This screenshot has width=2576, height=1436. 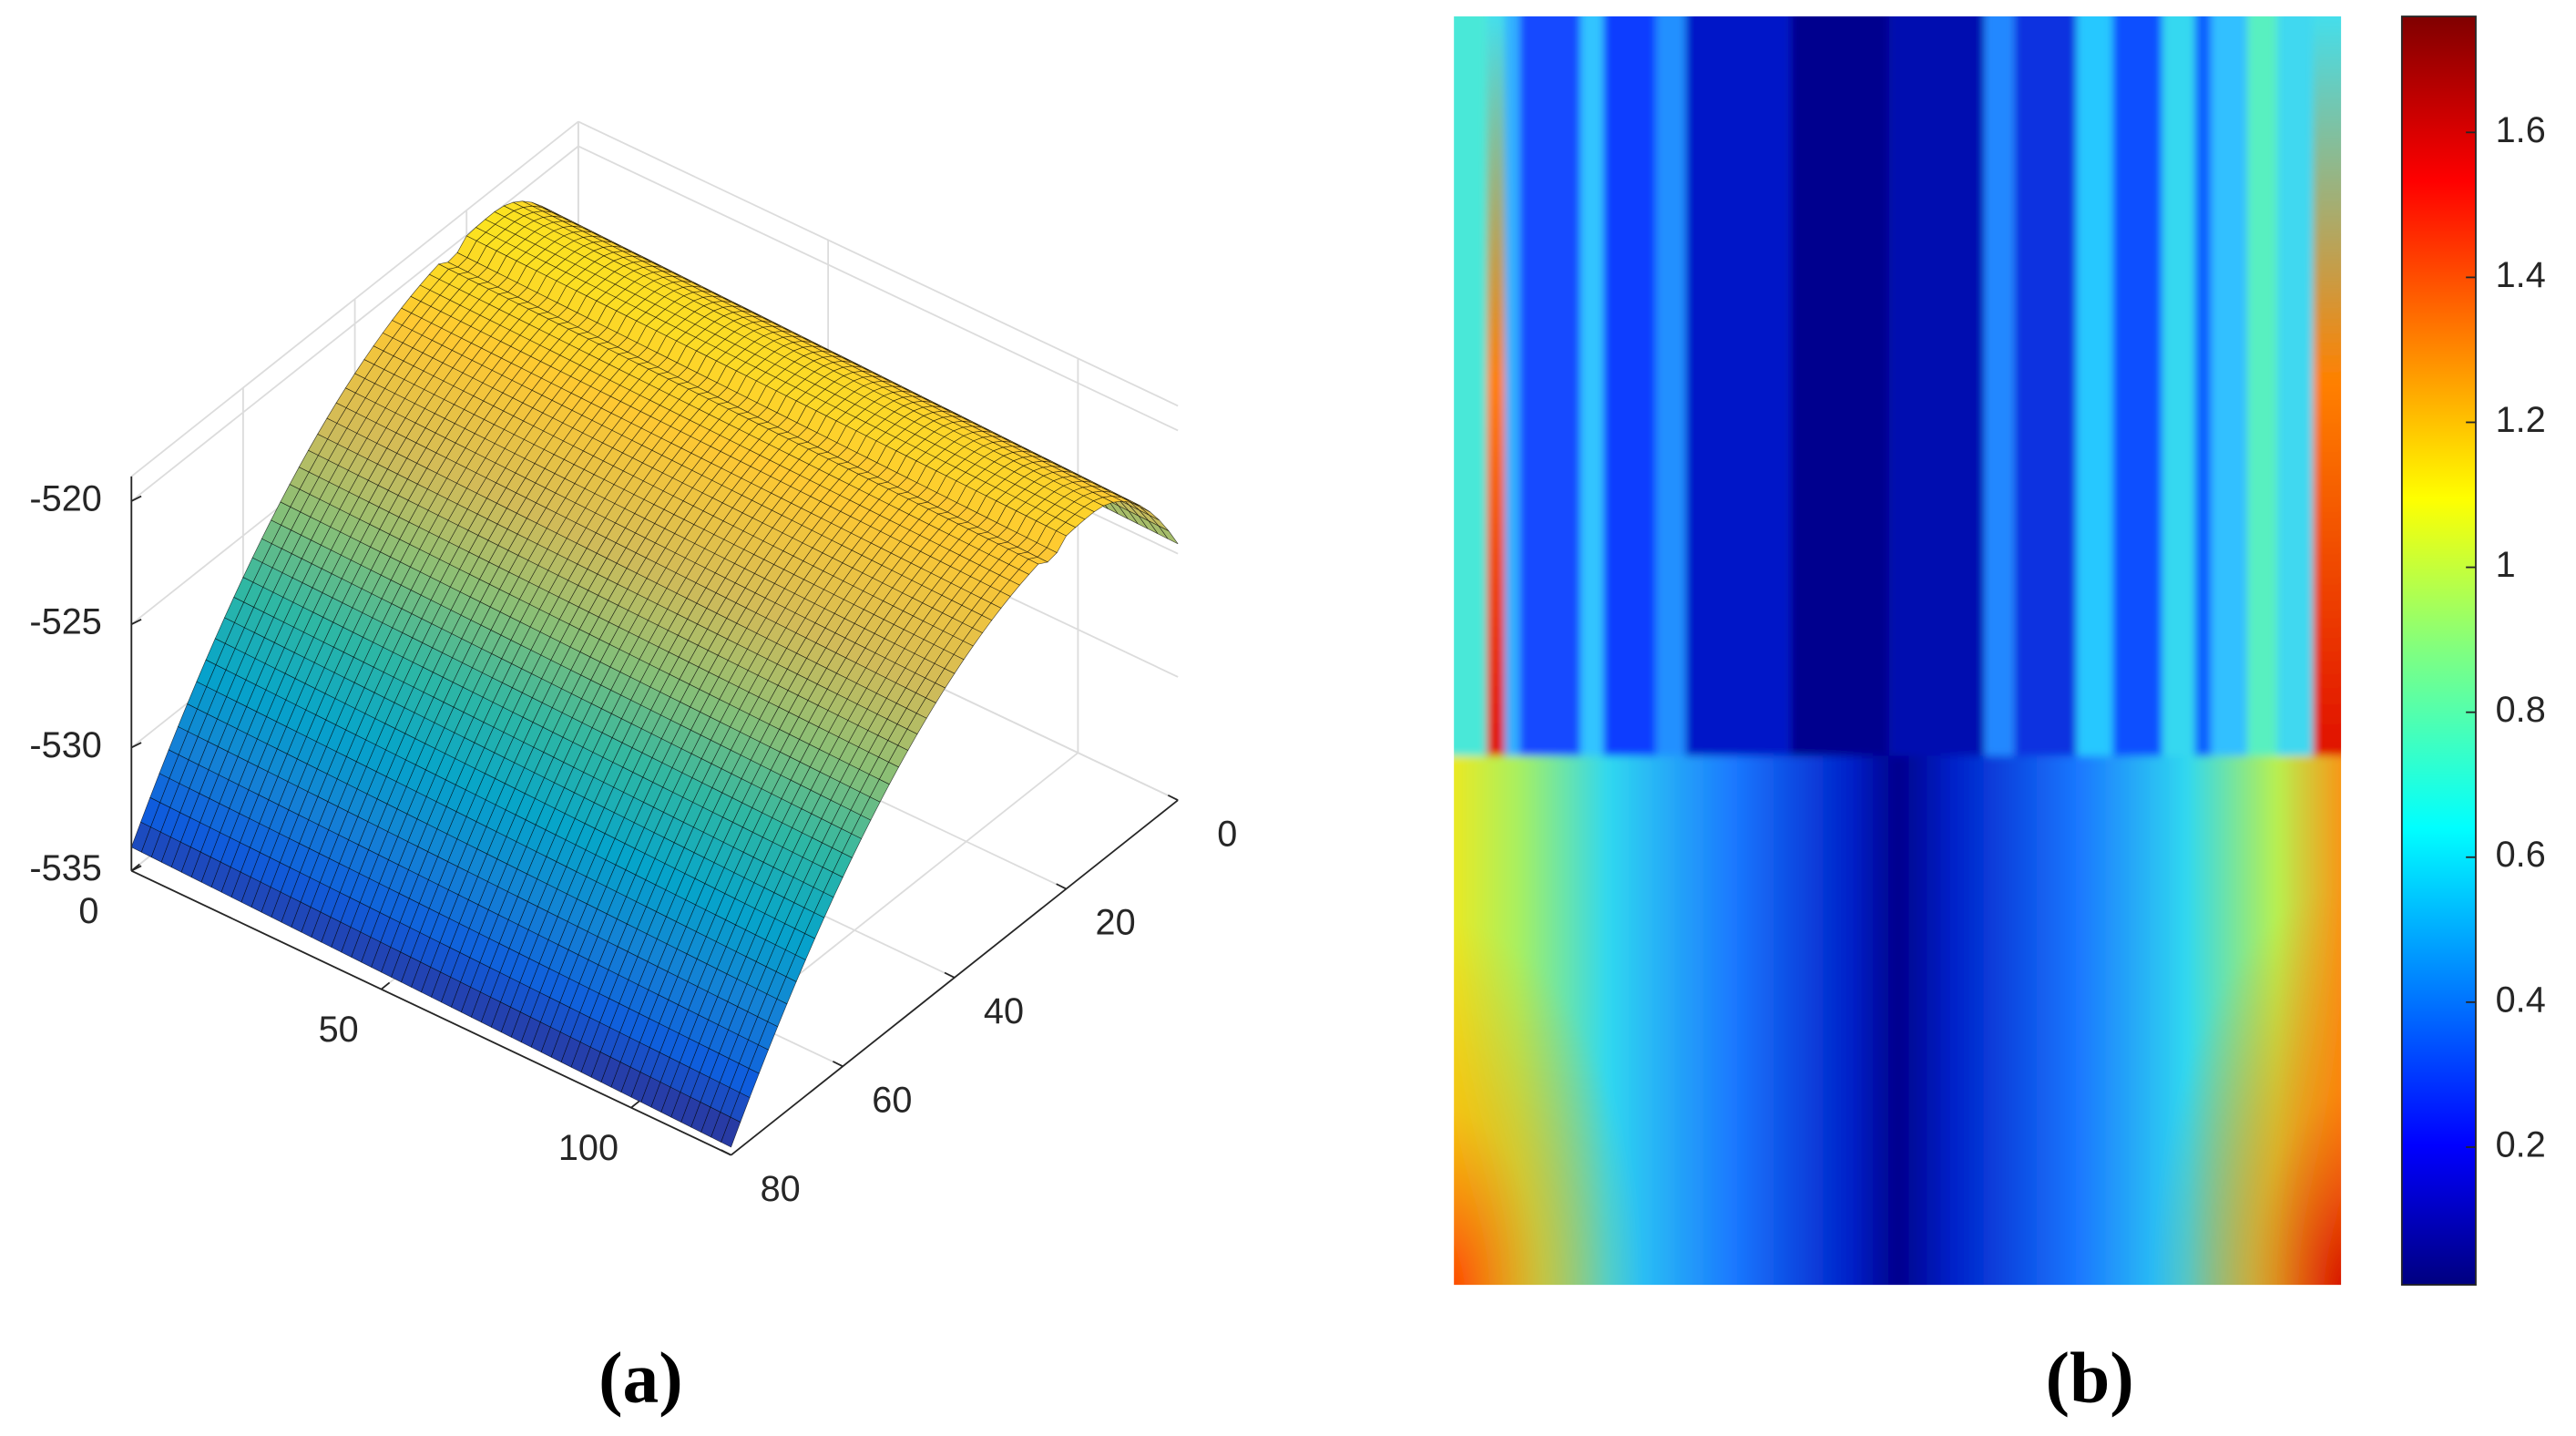 What do you see at coordinates (781, 1189) in the screenshot?
I see `y-tick-label: 80` at bounding box center [781, 1189].